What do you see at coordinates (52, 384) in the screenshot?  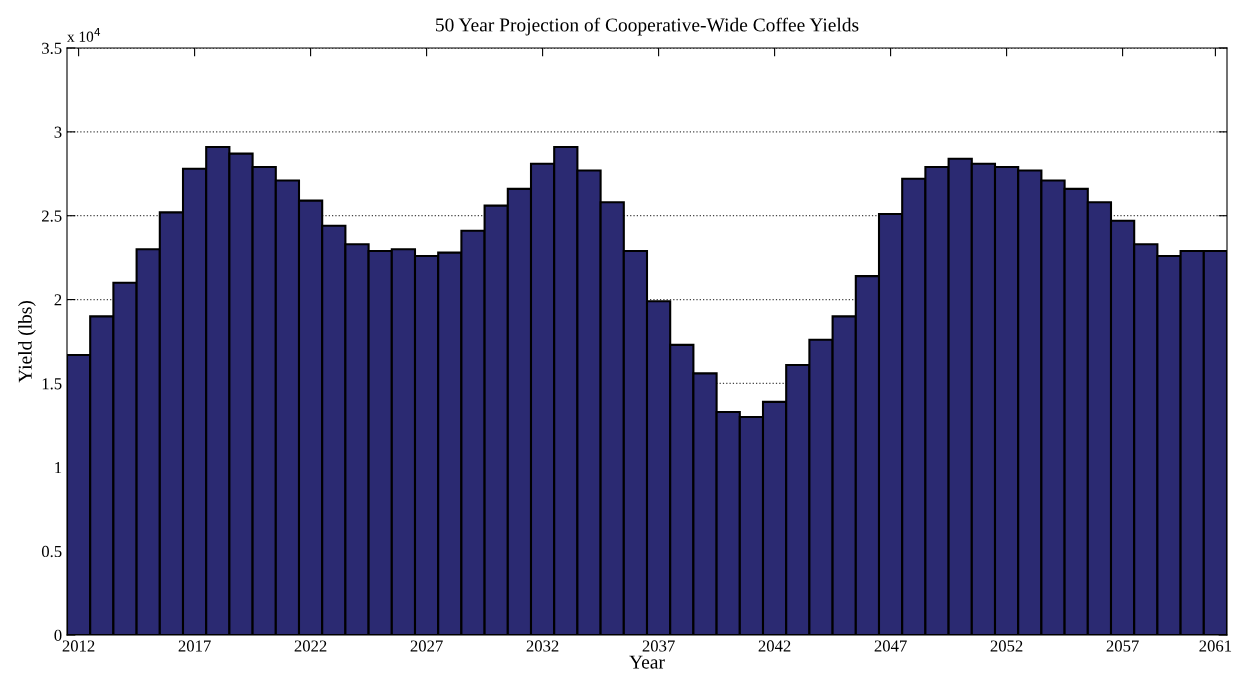 I see `y-tick-label: 1.5` at bounding box center [52, 384].